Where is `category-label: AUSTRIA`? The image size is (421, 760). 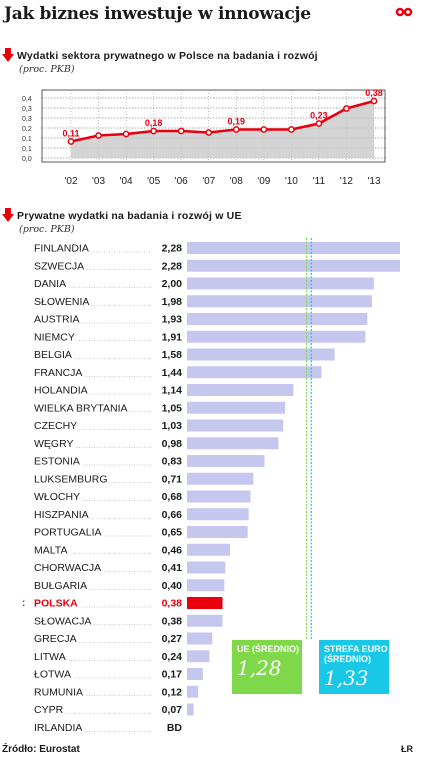 category-label: AUSTRIA is located at coordinates (57, 320).